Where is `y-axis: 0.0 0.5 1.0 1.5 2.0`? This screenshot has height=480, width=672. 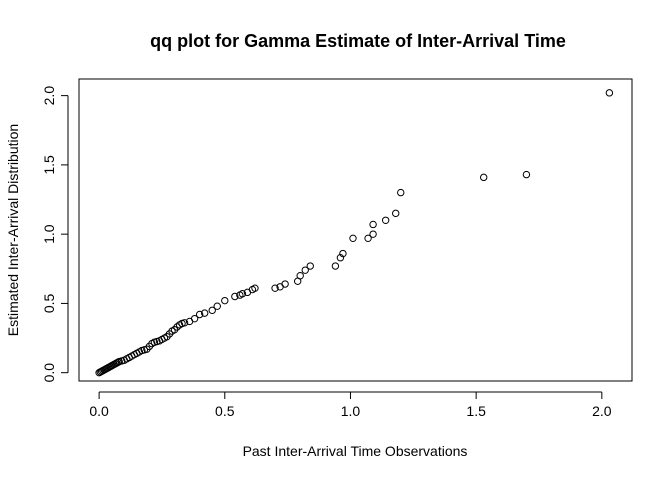
y-axis: 0.0 0.5 1.0 1.5 2.0 is located at coordinates (55, 234).